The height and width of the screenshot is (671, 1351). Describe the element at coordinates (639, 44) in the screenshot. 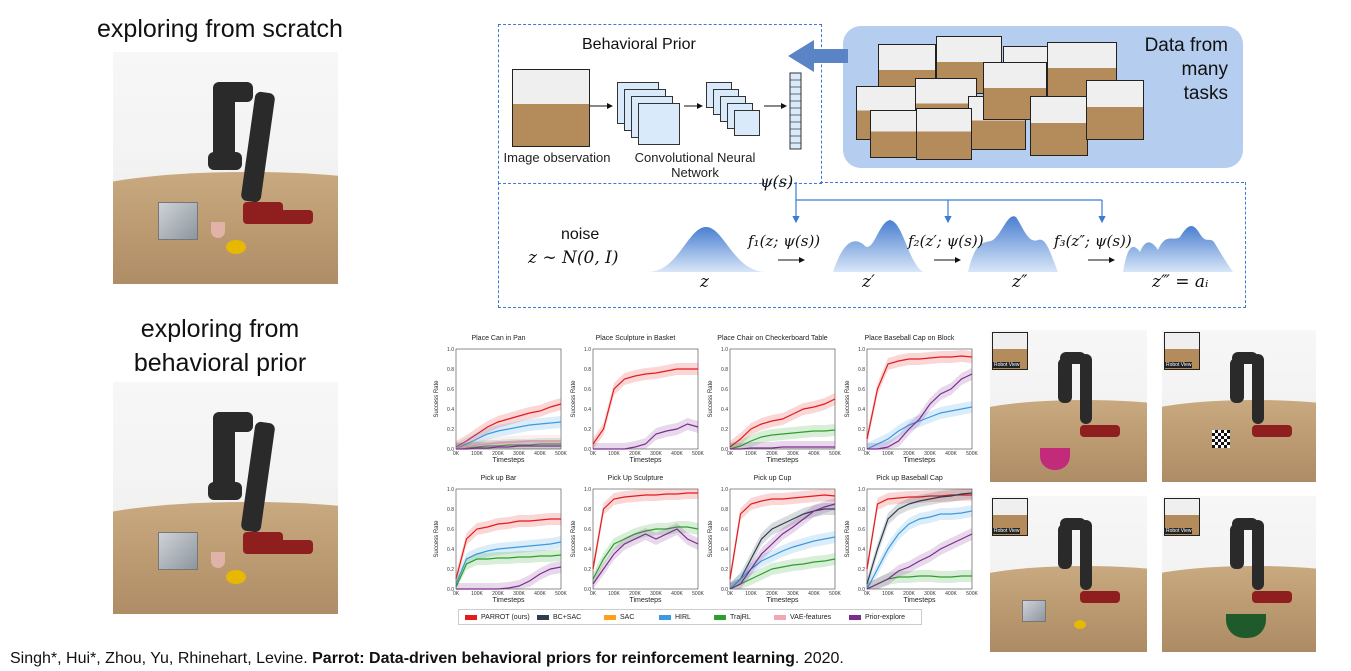

I see `behavioral-prior-title: Behavioral Prior` at that location.